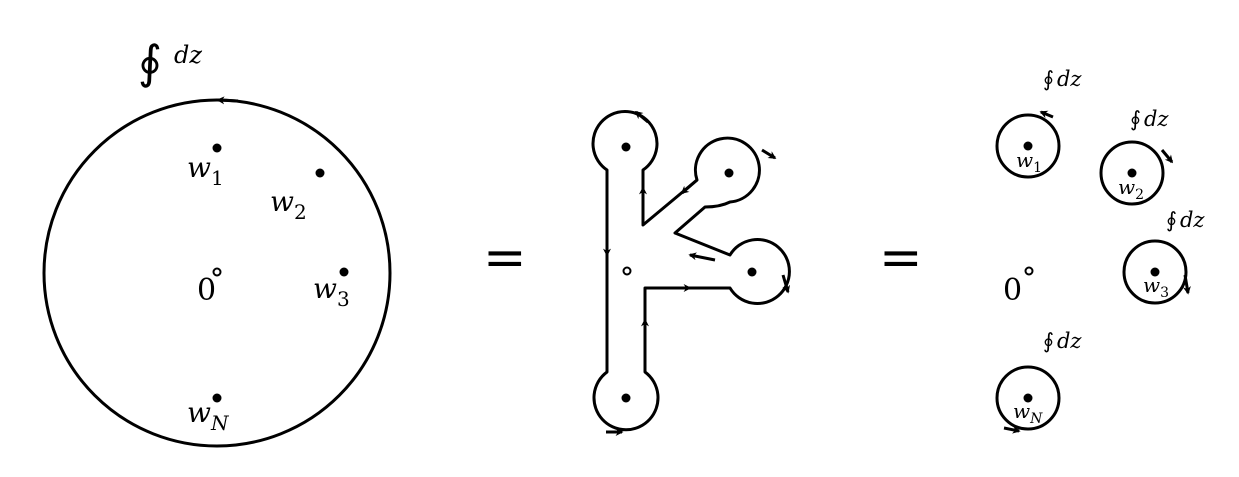 This screenshot has width=1239, height=477. Describe the element at coordinates (505, 258) in the screenshot. I see `equals-sign-1: =` at that location.